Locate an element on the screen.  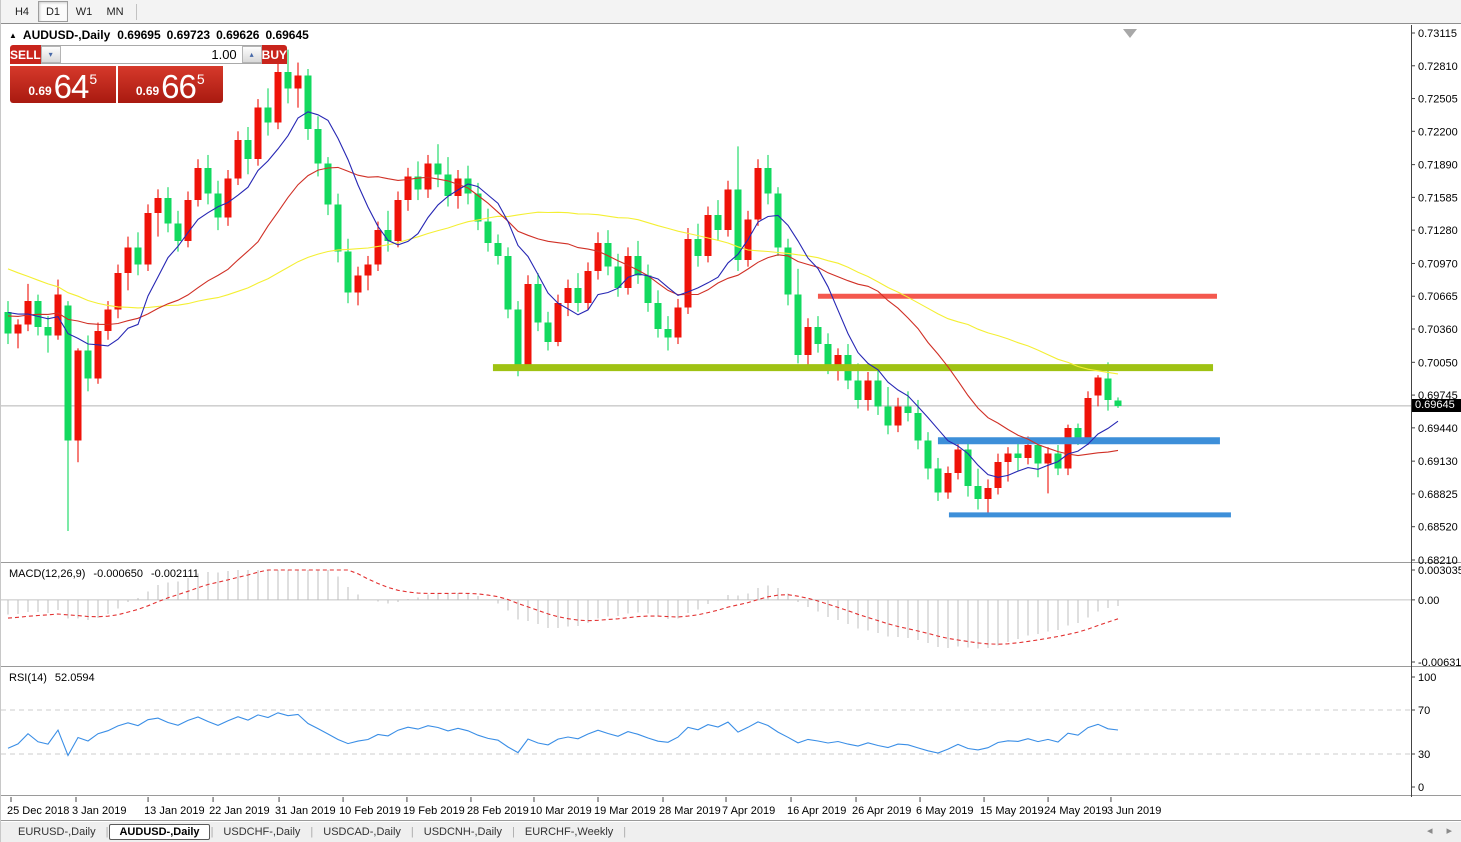
tab-audusd-daily: AUDUSD-,Daily is located at coordinates (159, 831).